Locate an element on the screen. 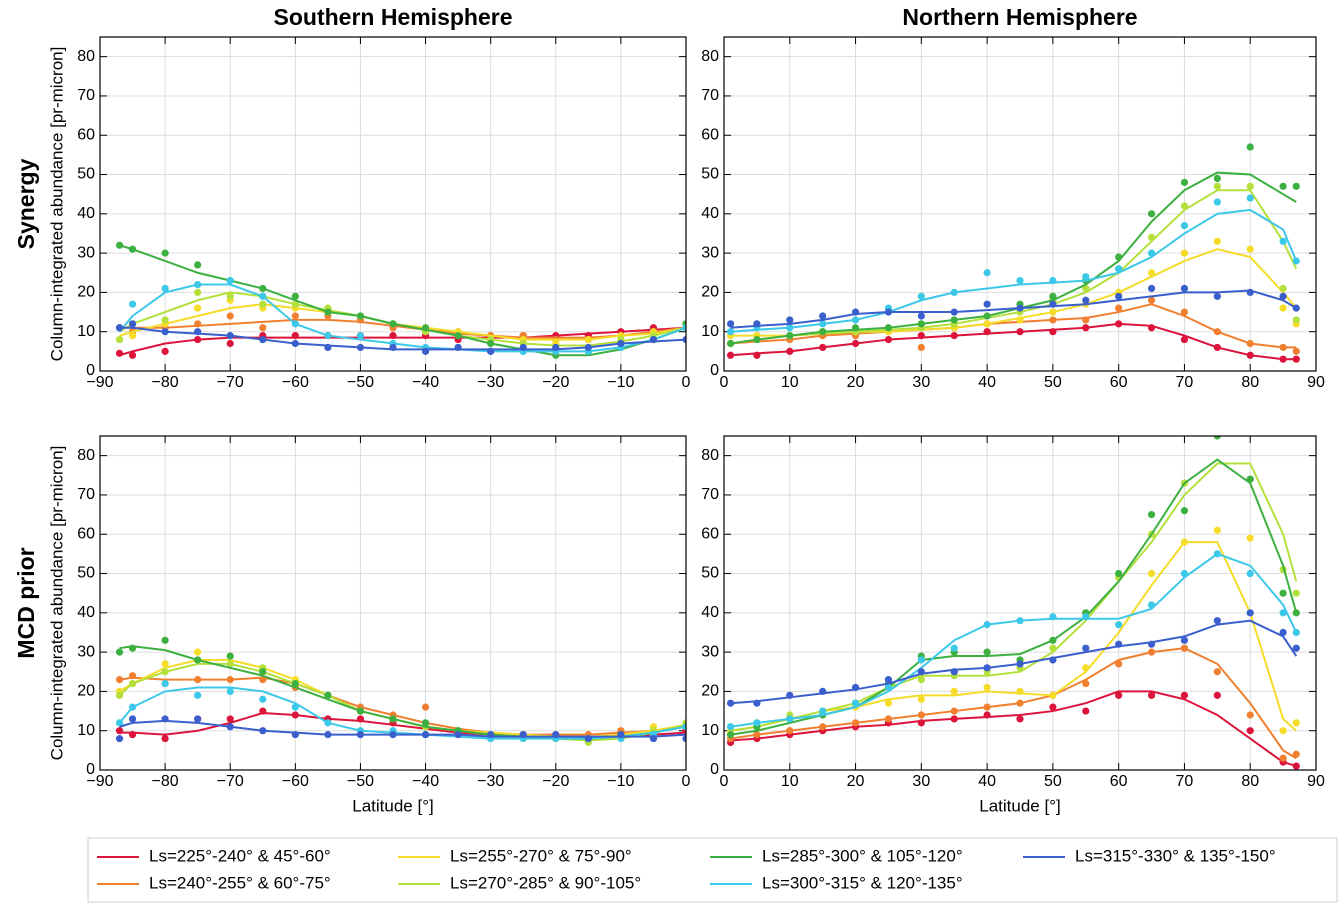 Image resolution: width=1338 pixels, height=903 pixels. y-tick-label: 40 is located at coordinates (86, 213).